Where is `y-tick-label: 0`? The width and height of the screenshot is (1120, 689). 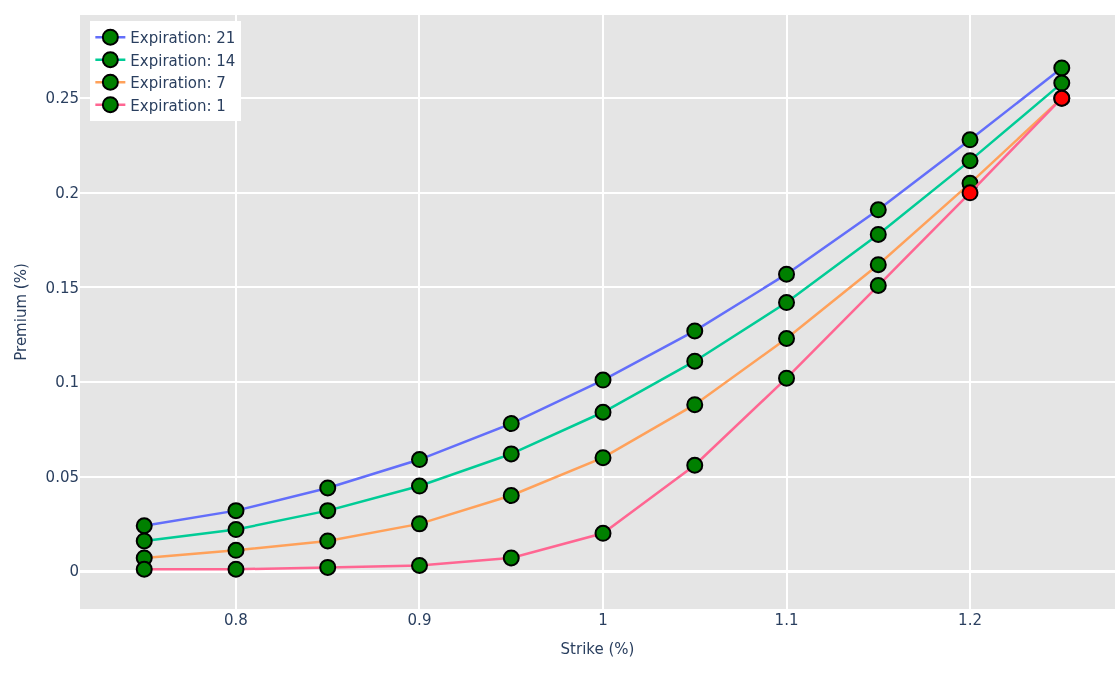 y-tick-label: 0 is located at coordinates (74, 571).